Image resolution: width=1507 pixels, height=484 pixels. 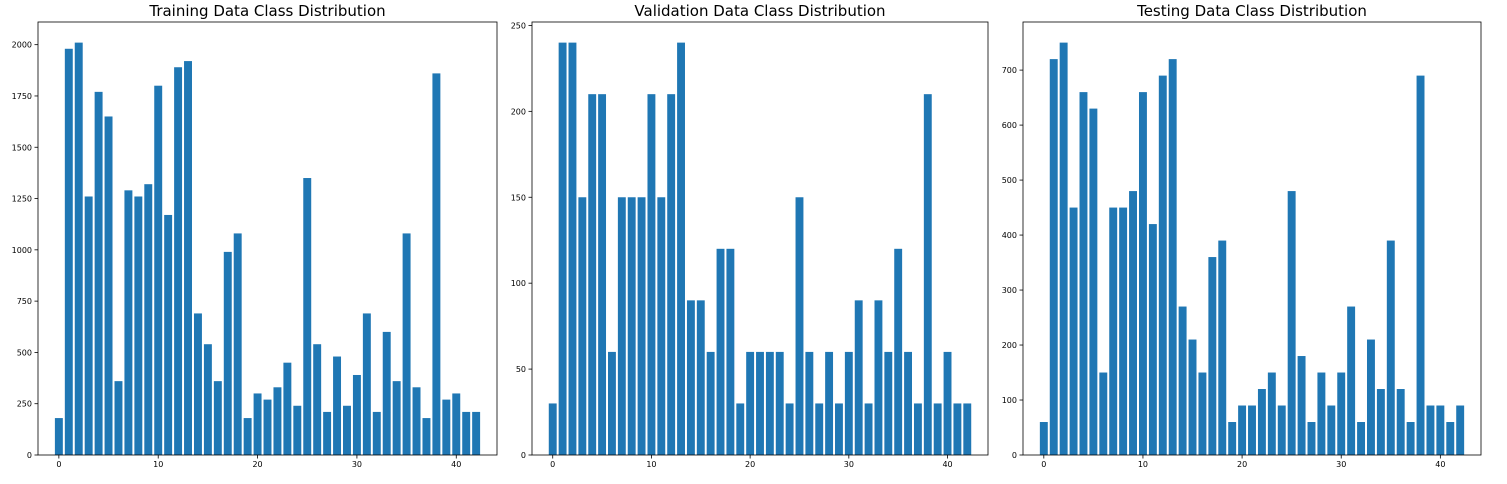 What do you see at coordinates (22, 250) in the screenshot?
I see `y-tick-label: 1000` at bounding box center [22, 250].